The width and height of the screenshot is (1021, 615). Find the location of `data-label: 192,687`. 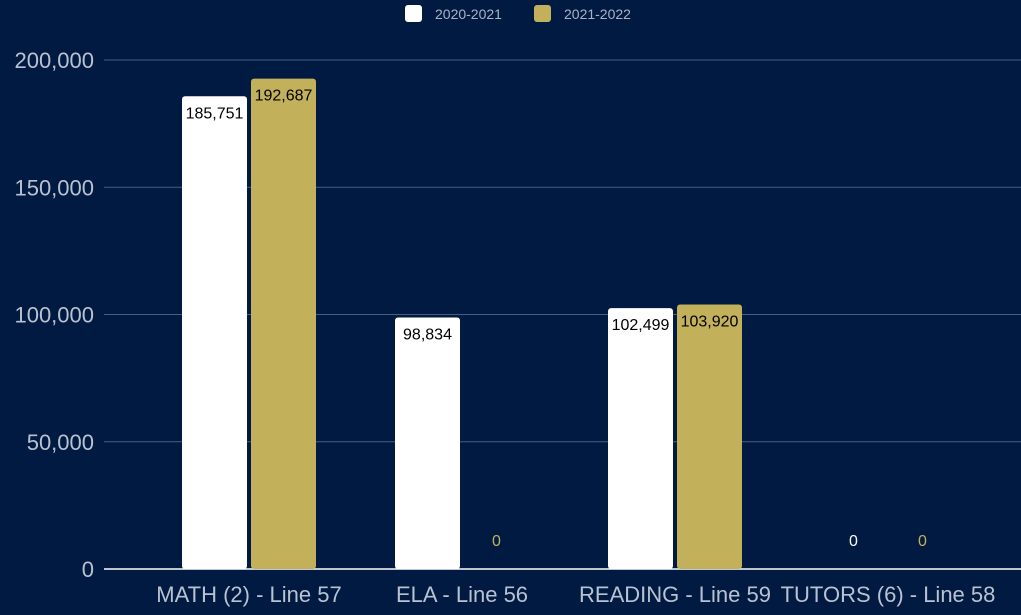

data-label: 192,687 is located at coordinates (284, 96).